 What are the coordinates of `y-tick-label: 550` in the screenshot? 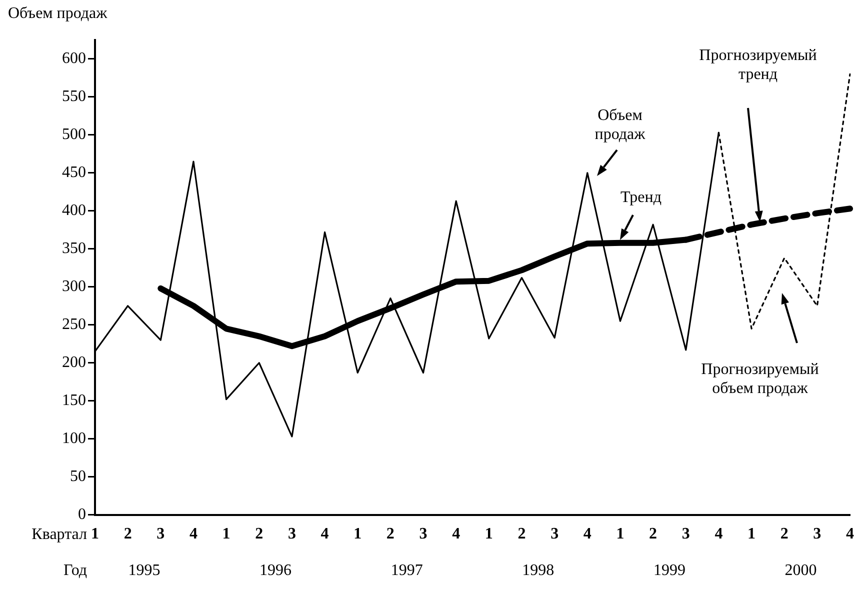 It's located at (74, 97).